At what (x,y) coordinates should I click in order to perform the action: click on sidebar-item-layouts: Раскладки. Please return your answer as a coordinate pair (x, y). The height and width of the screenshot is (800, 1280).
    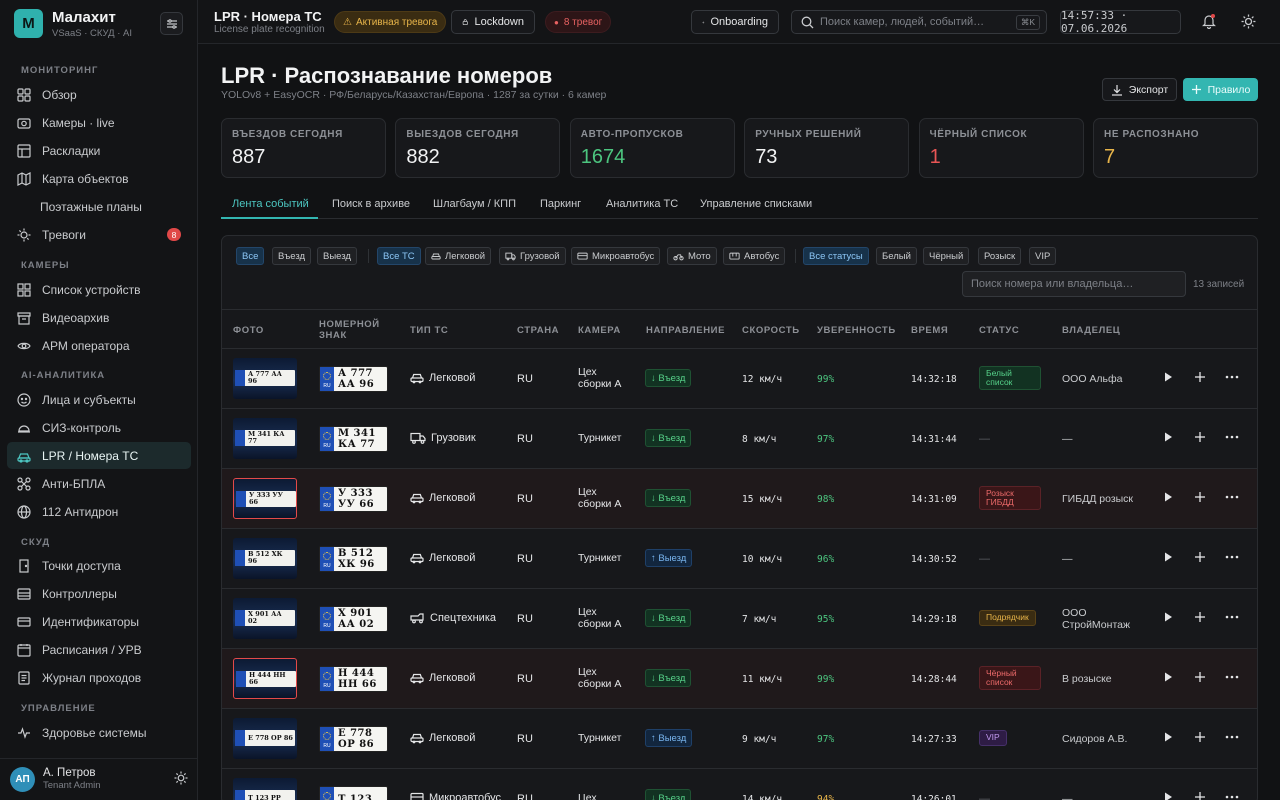
    Looking at the image, I should click on (99, 150).